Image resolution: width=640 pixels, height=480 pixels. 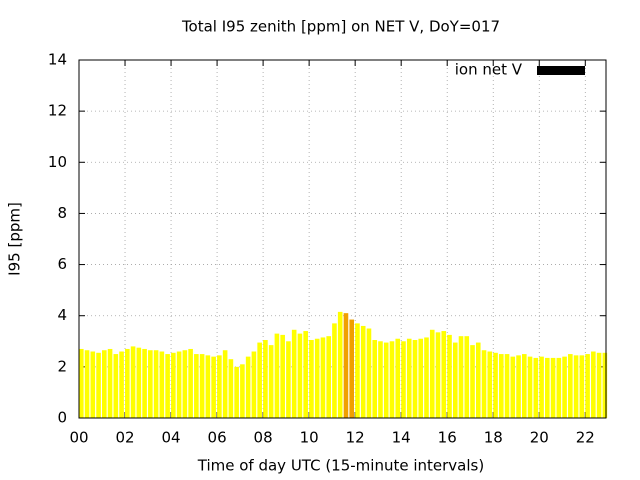 I want to click on y-tick-label: 10, so click(x=57, y=162).